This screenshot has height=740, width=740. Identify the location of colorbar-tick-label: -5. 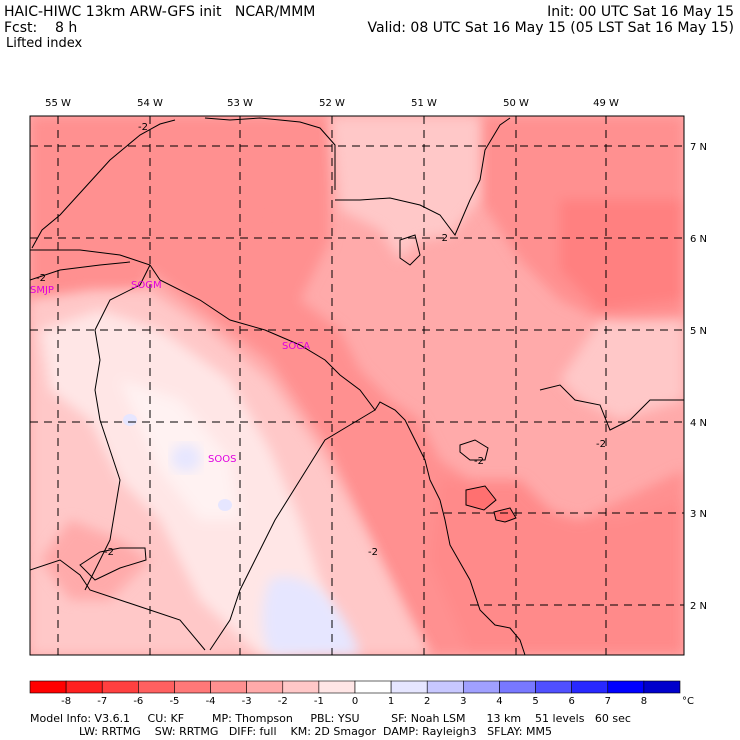
(174, 701).